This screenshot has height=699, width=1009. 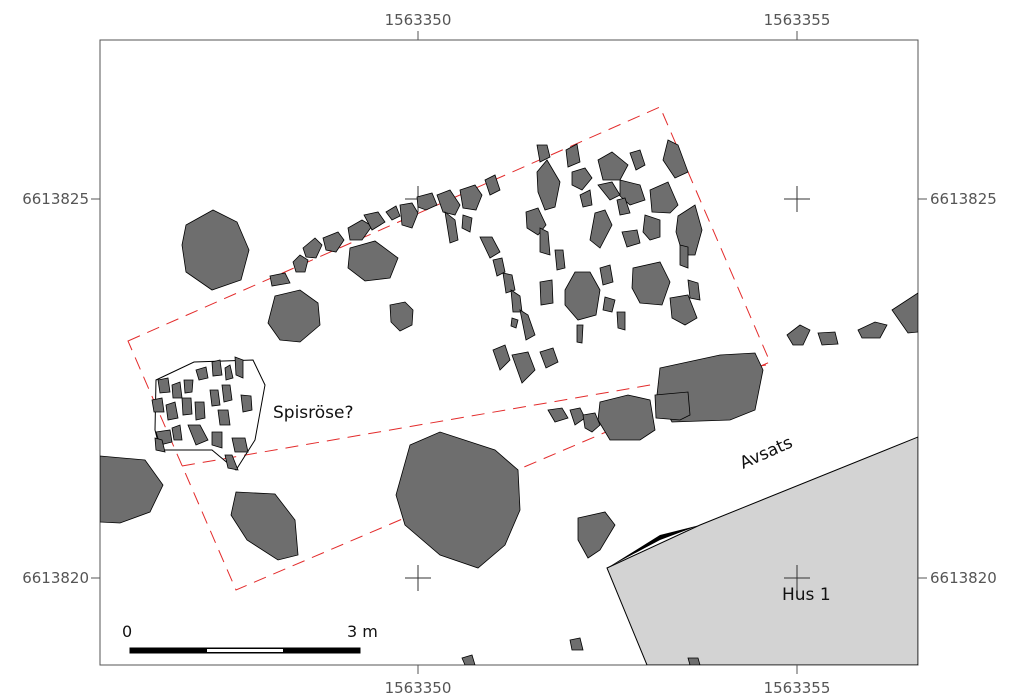 I want to click on house-polygon, so click(x=762, y=550).